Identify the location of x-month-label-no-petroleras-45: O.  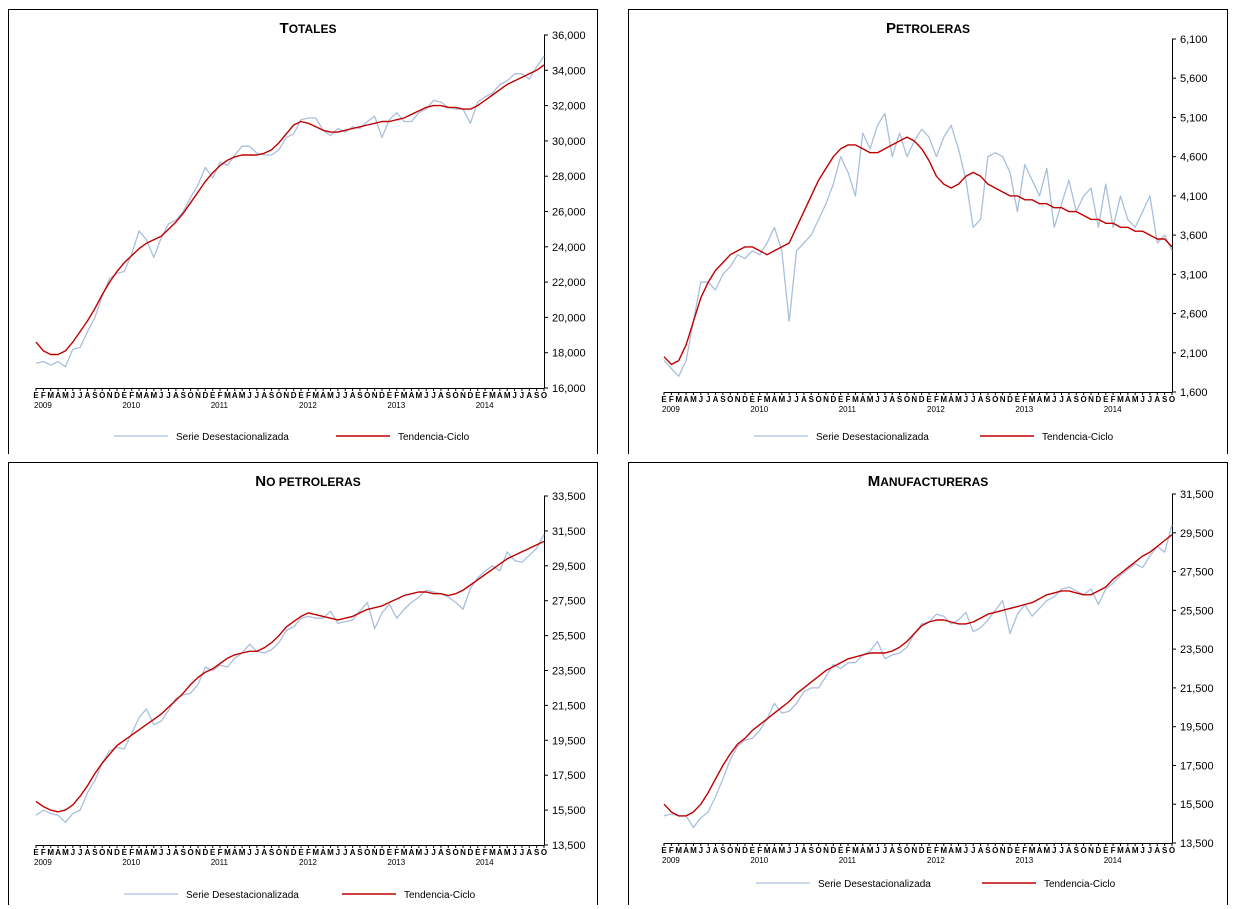
(367, 852).